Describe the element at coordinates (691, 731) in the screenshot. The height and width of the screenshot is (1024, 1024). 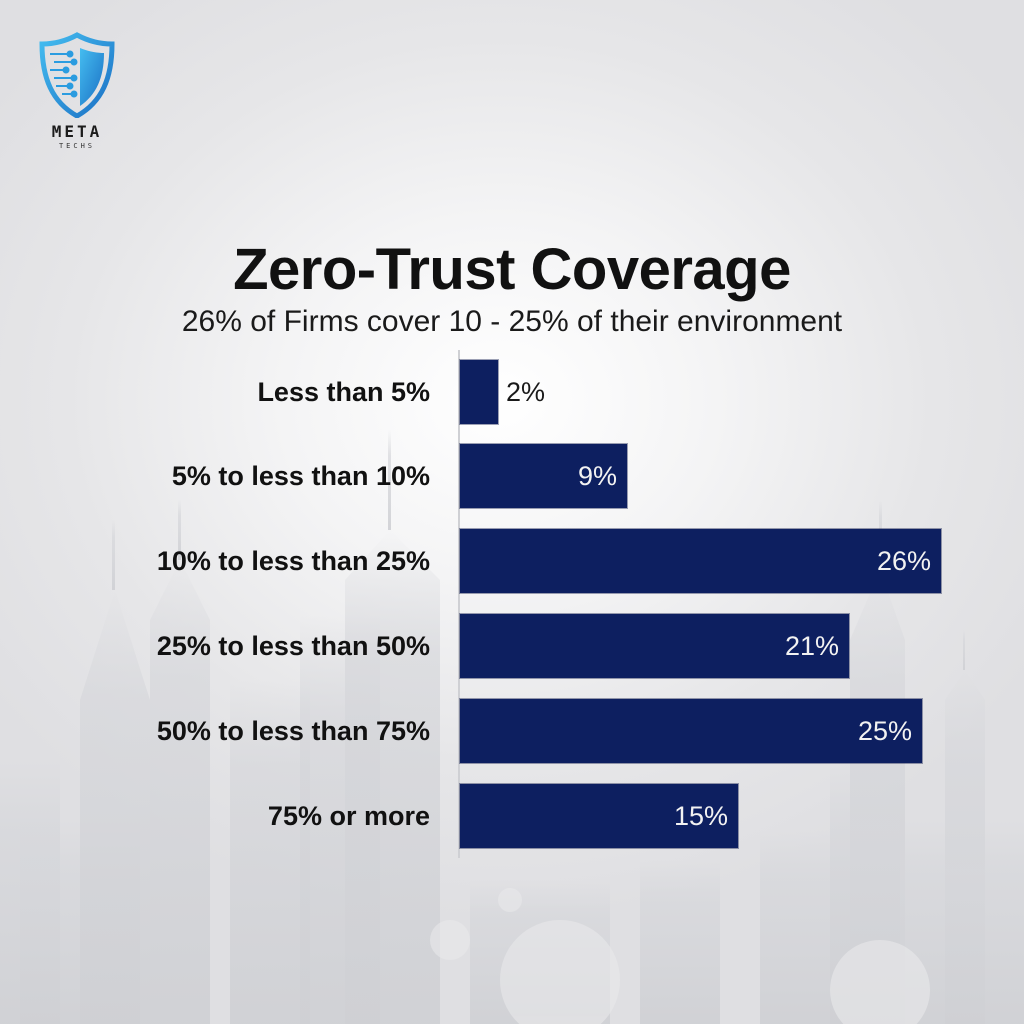
I see `bar: 25%` at that location.